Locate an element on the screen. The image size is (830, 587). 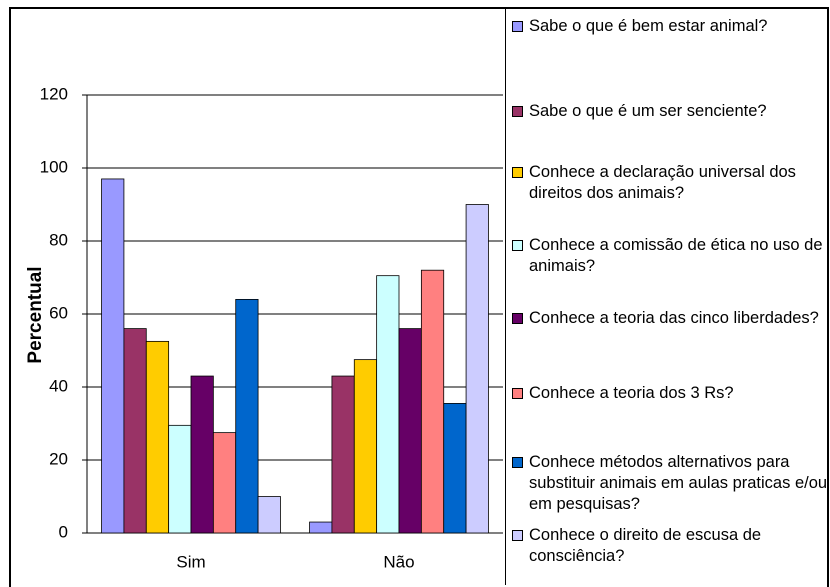
x-tick-label: Não is located at coordinates (398, 561).